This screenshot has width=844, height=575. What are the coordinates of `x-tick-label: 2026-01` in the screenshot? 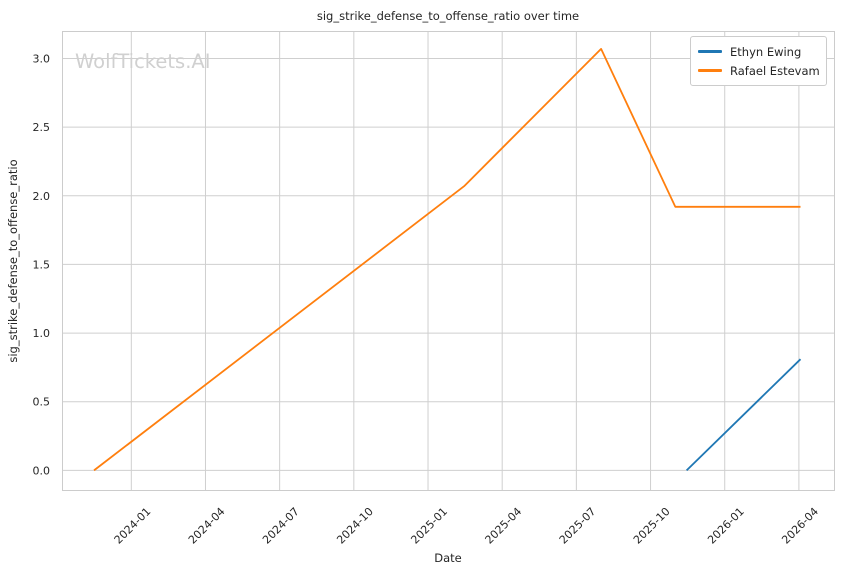 It's located at (726, 526).